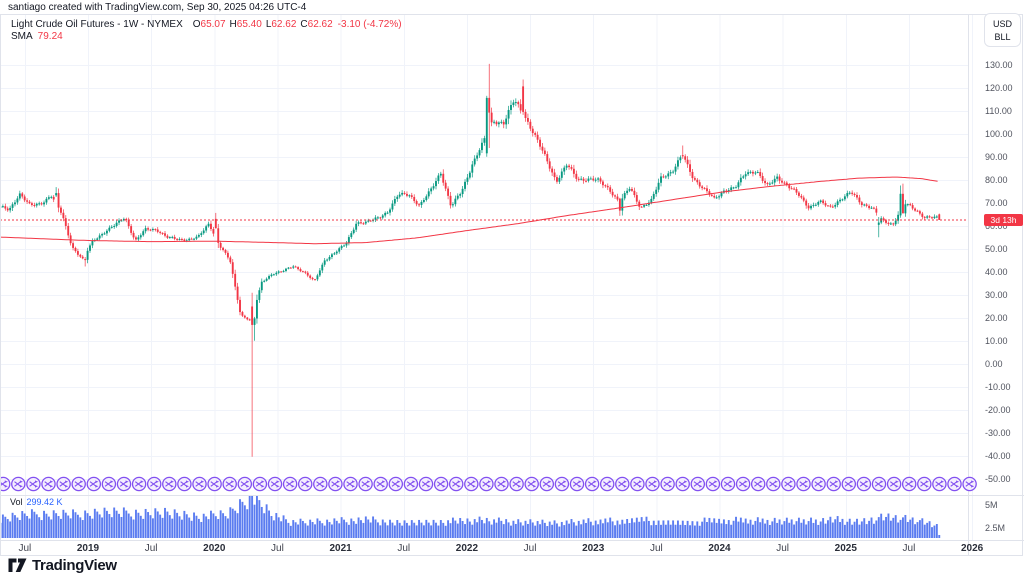 The height and width of the screenshot is (588, 1024). I want to click on sma-legend: SMA 79.24, so click(37, 36).